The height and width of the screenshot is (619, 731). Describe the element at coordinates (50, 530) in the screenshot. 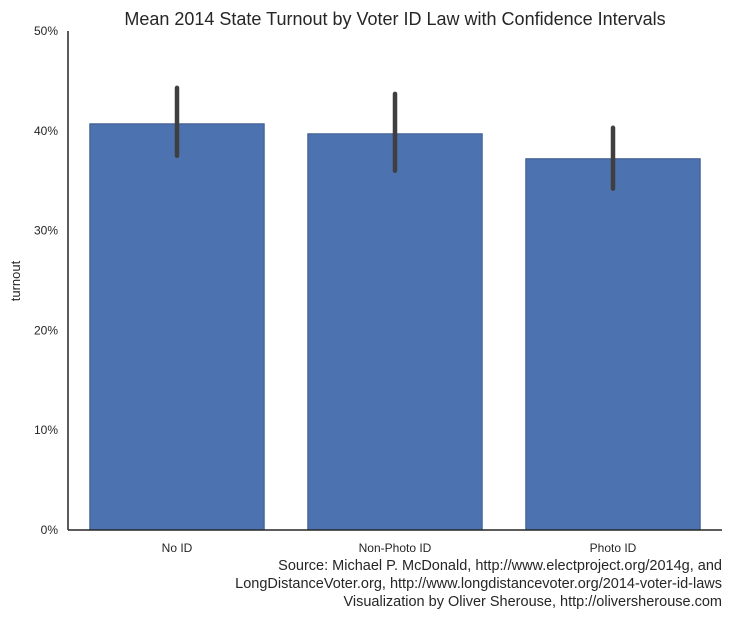

I see `y-tick-label: 0%` at that location.